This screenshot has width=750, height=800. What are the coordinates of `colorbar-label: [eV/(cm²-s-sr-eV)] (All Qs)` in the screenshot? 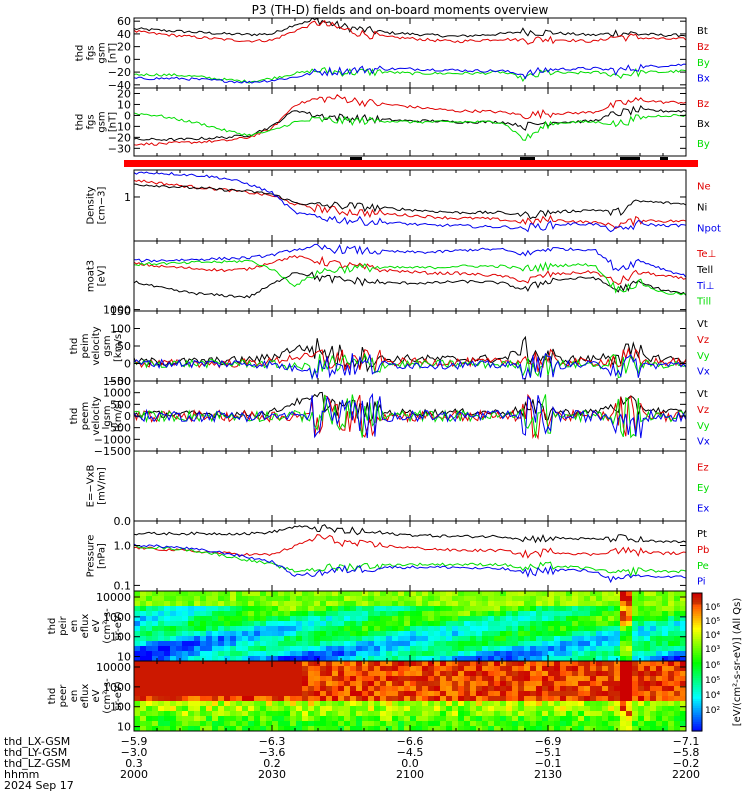 It's located at (737, 662).